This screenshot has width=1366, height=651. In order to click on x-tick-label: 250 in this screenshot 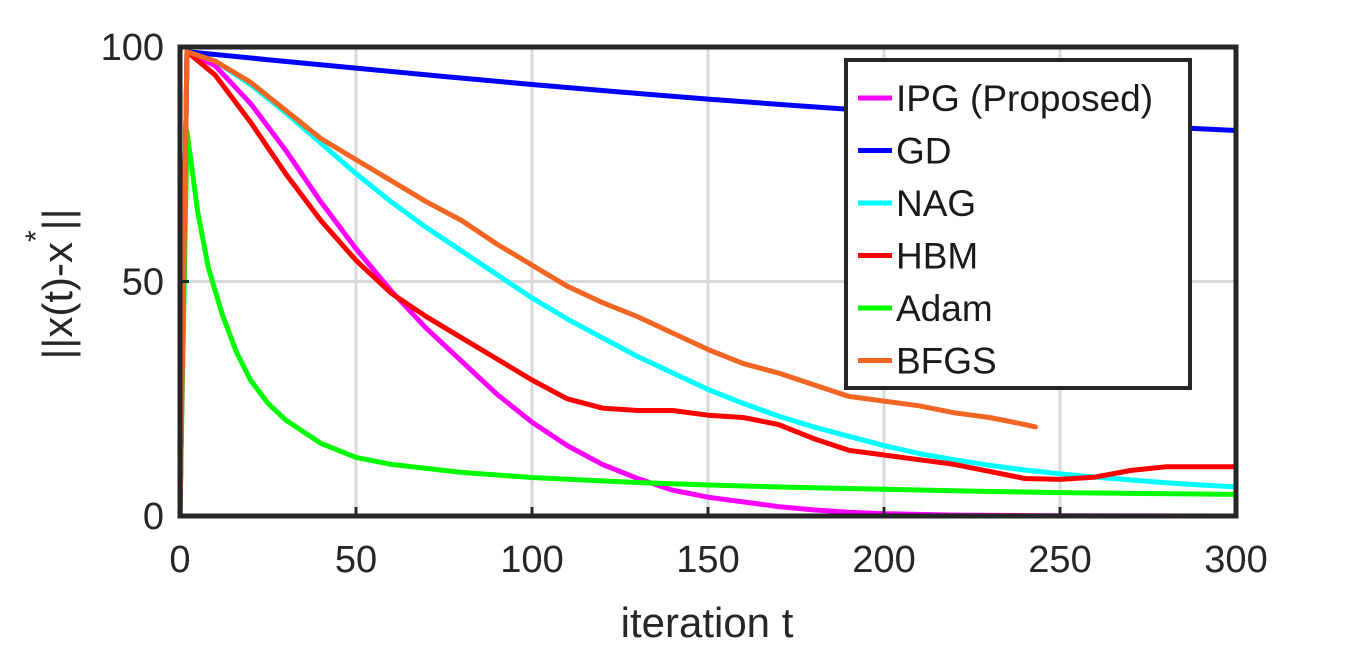, I will do `click(1059, 560)`.